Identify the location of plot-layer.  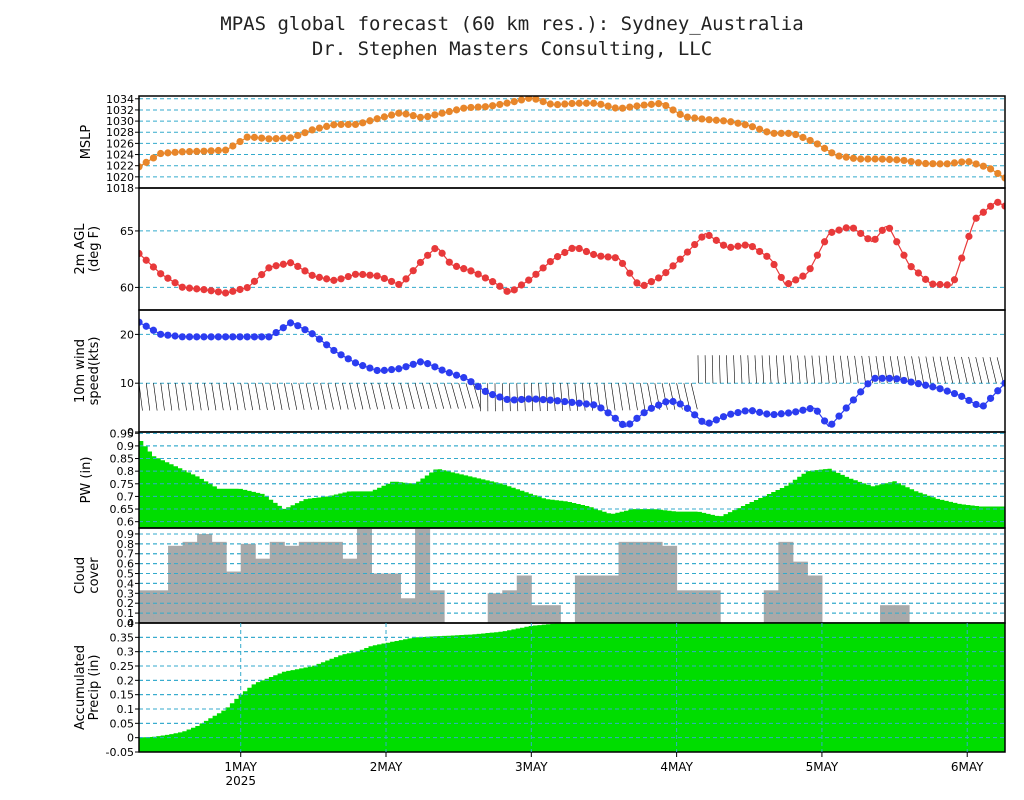
(572, 687).